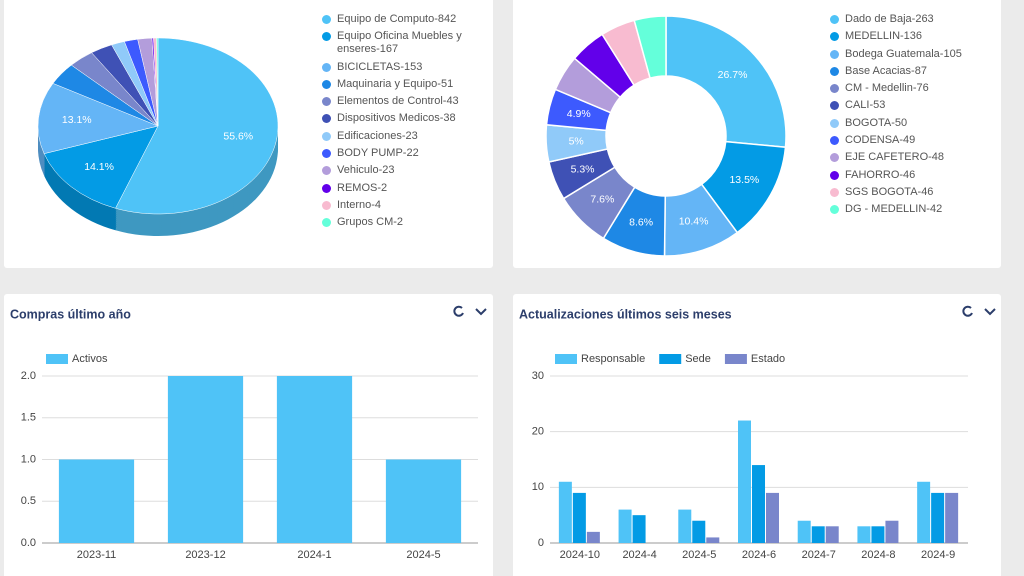 This screenshot has width=1024, height=576. I want to click on legend-label: Edificaciones-23, so click(377, 135).